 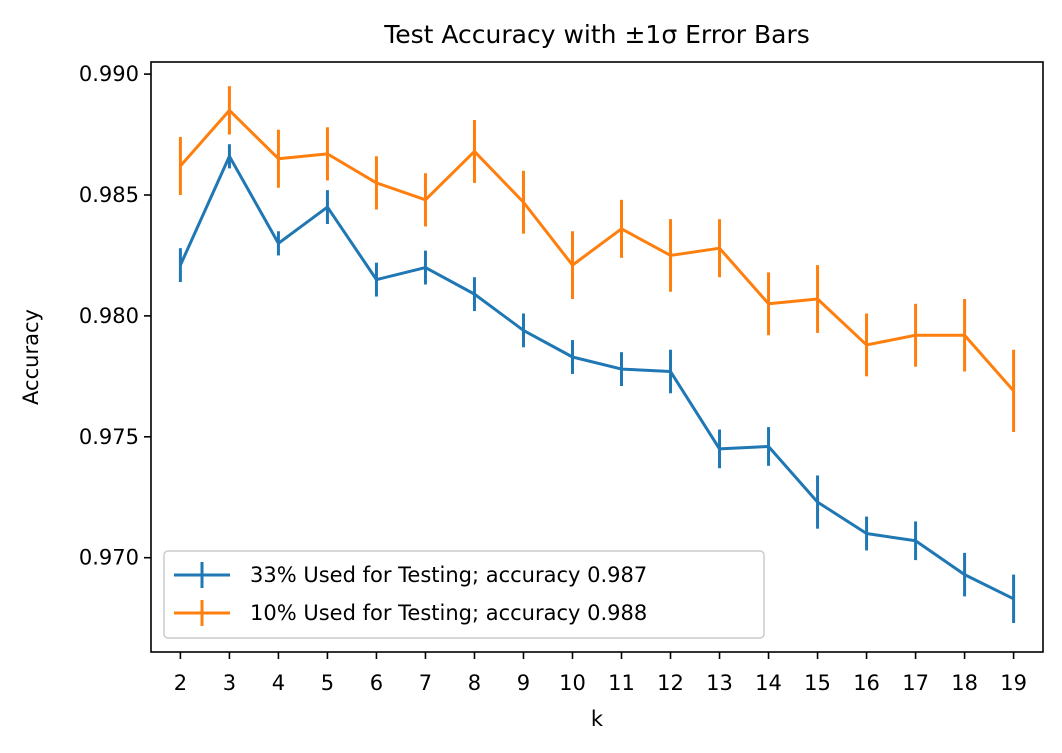 What do you see at coordinates (719, 683) in the screenshot?
I see `x-tick-label: 13` at bounding box center [719, 683].